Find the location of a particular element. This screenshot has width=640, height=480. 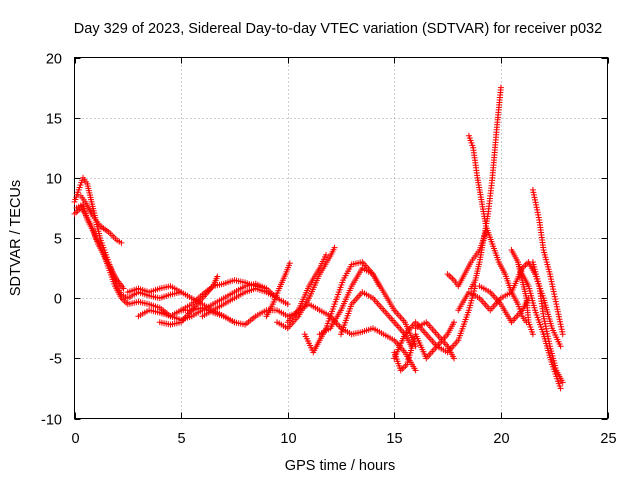

y-tick-label: 20 is located at coordinates (54, 60).